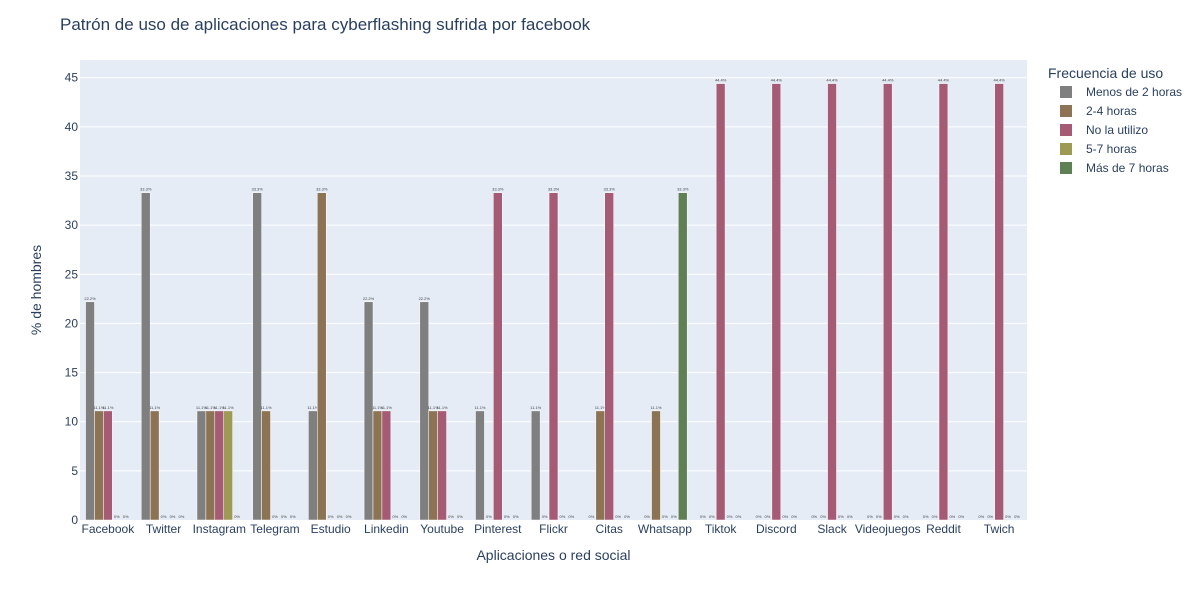 The height and width of the screenshot is (600, 1200). I want to click on legend-label: Menos de 2 horas, so click(1134, 92).